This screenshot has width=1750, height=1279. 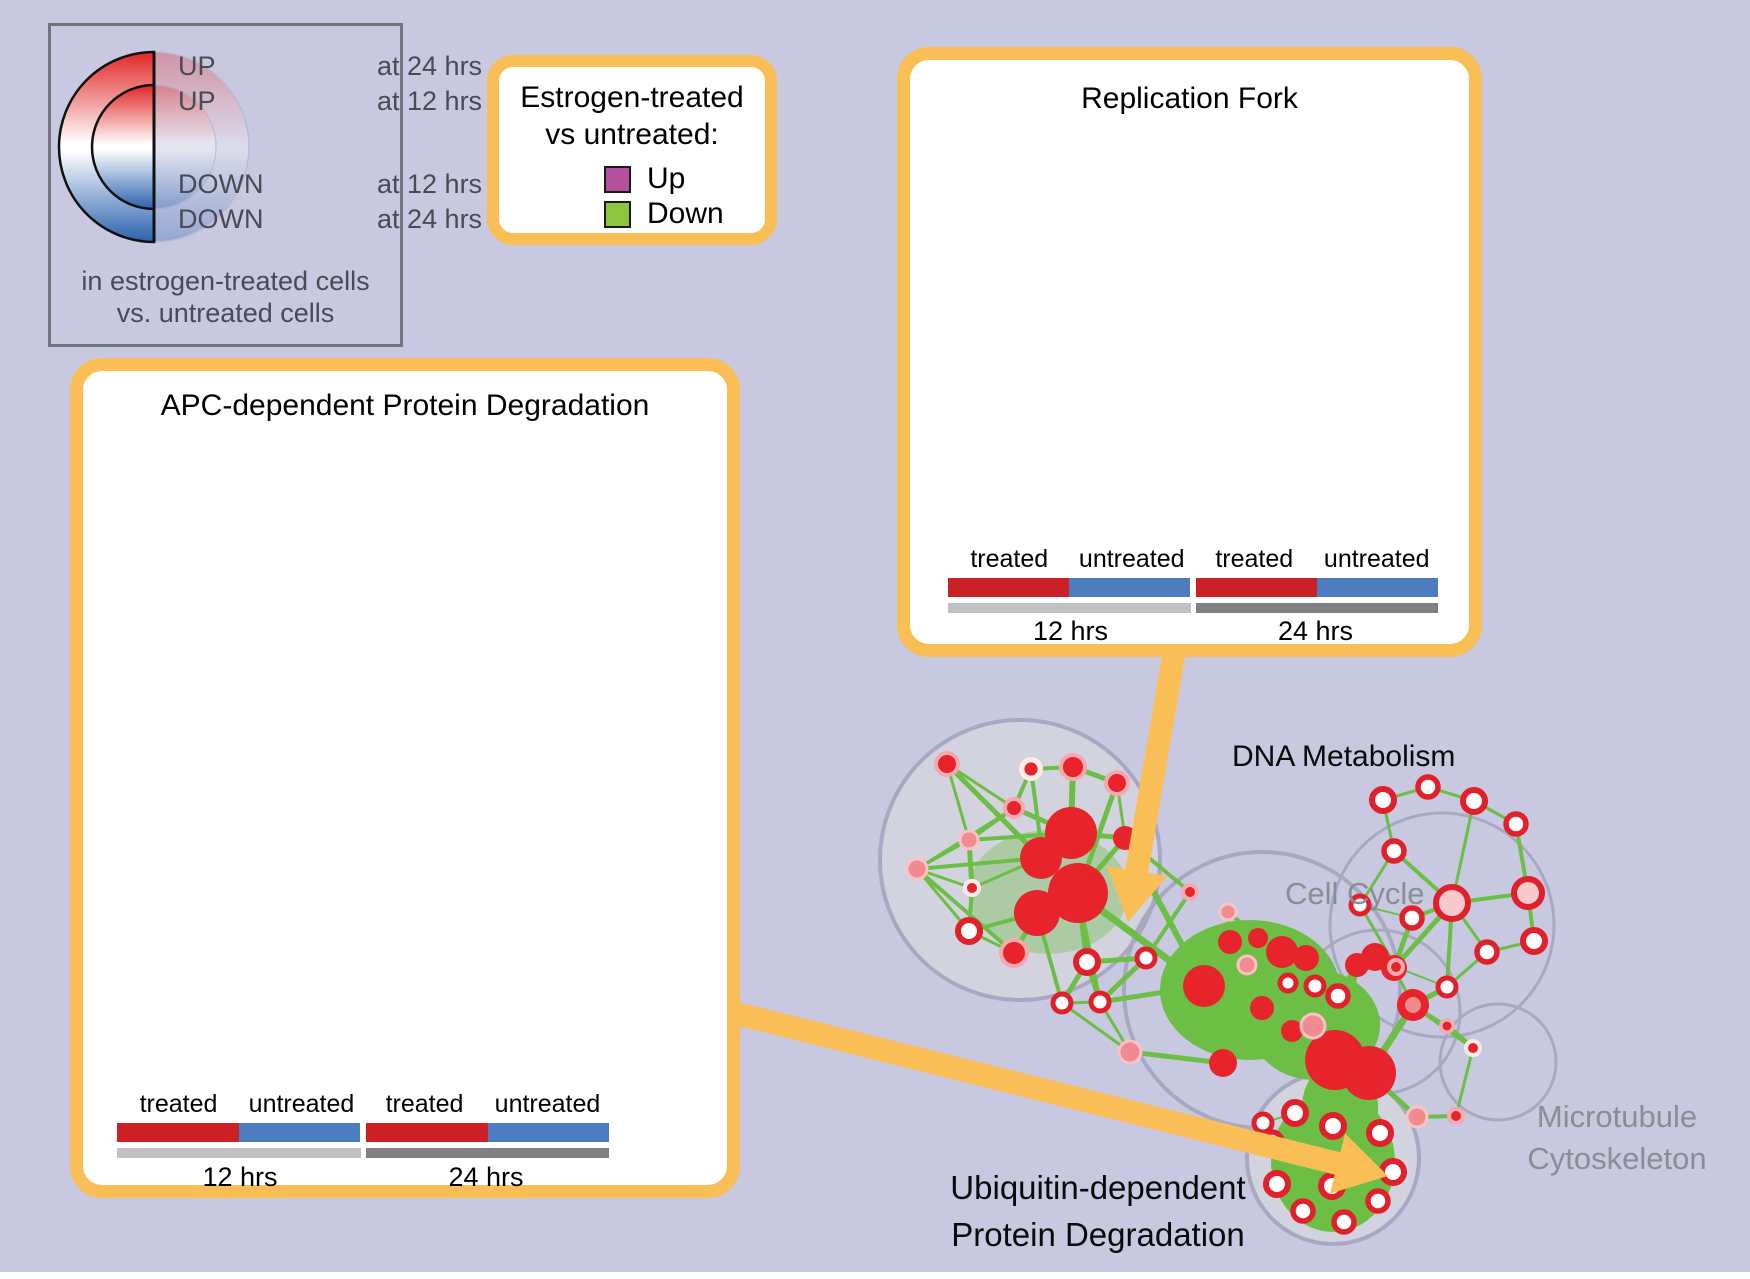 What do you see at coordinates (330, 219) in the screenshot?
I see `ring-row-down-24: DOWN at 24 hrs` at bounding box center [330, 219].